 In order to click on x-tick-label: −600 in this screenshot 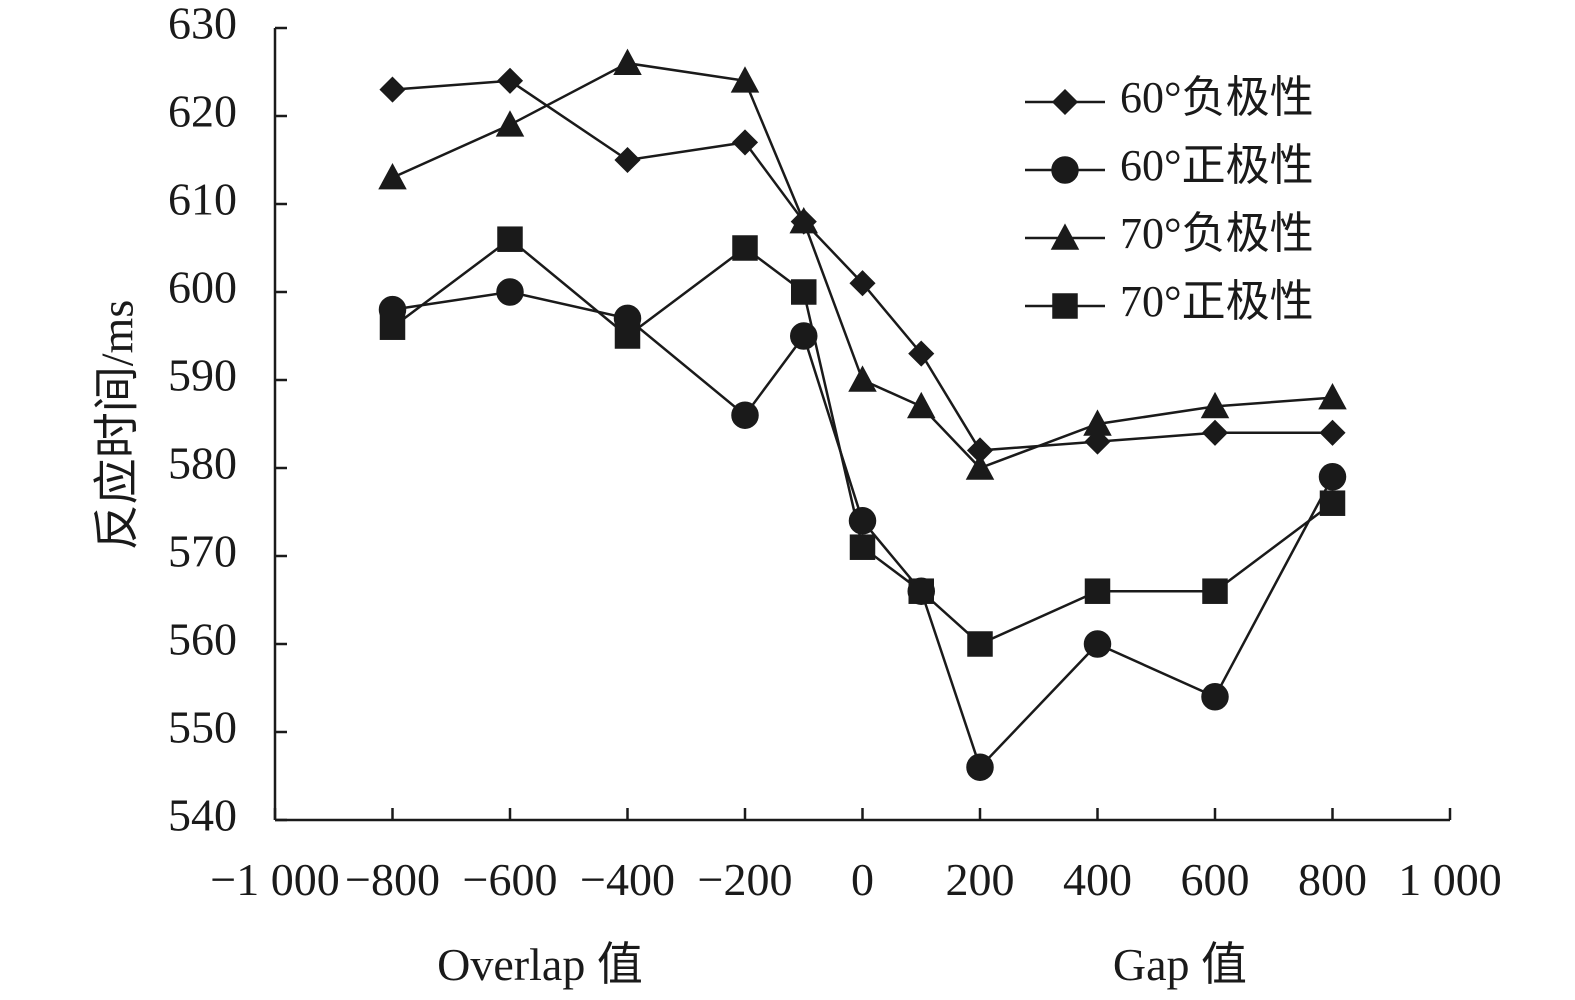, I will do `click(510, 879)`.